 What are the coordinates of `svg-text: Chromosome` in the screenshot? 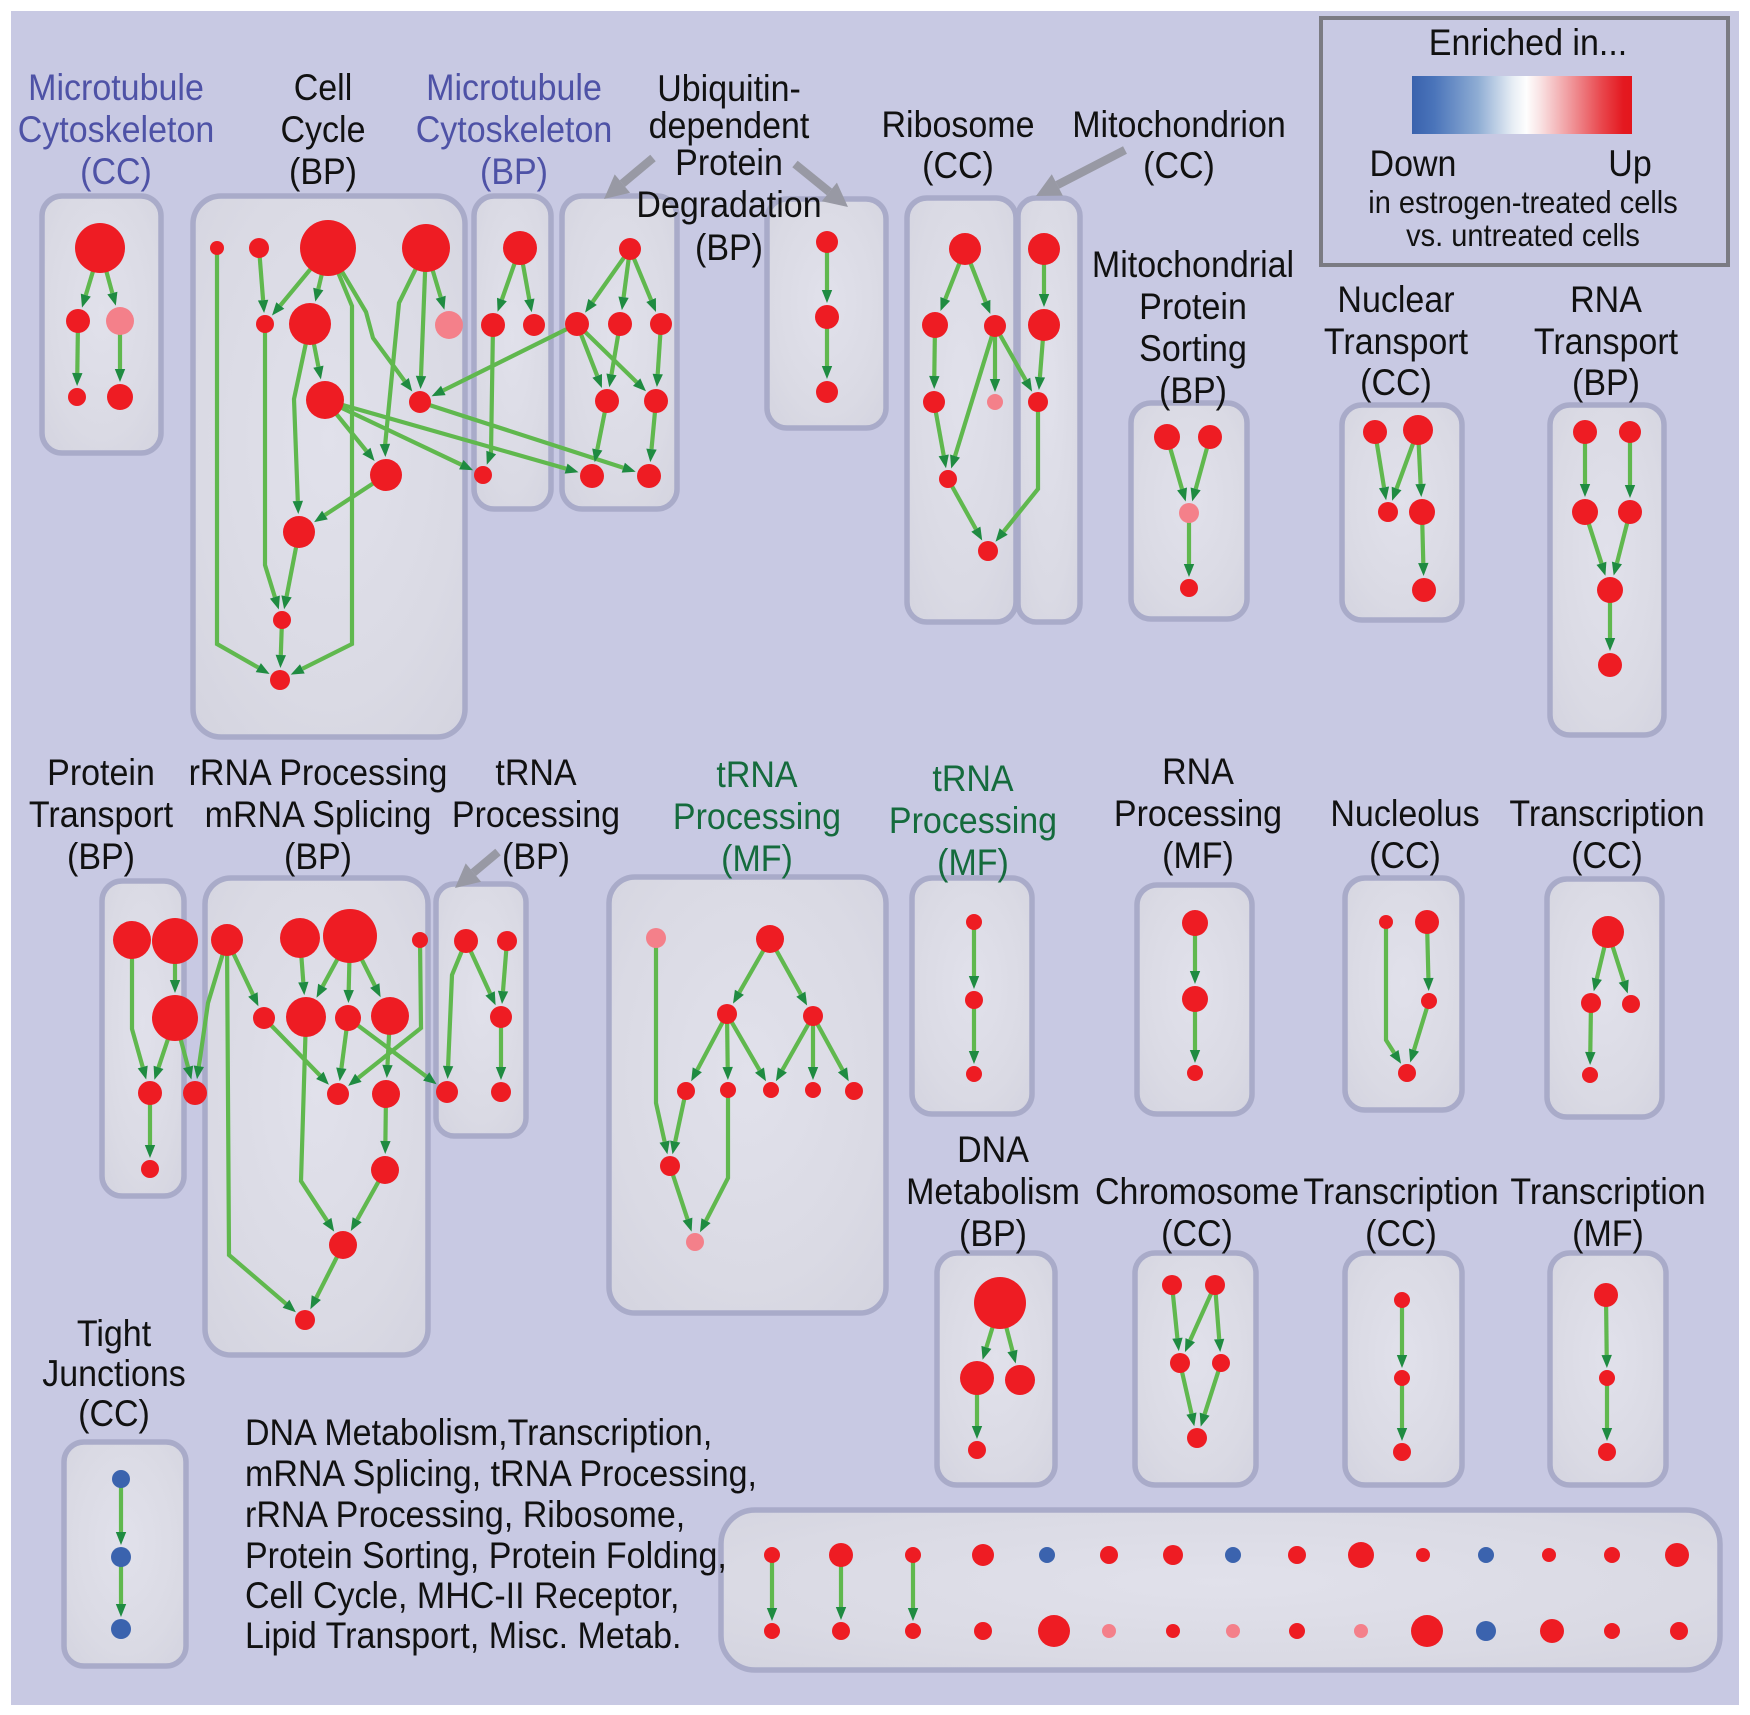 It's located at (1197, 1192).